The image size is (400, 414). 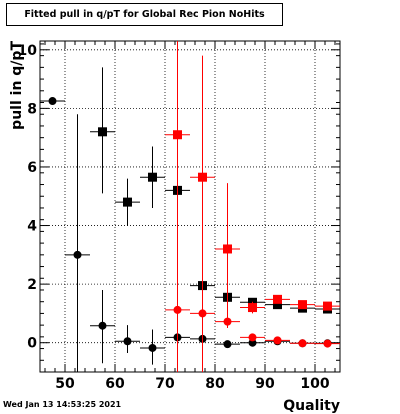 I want to click on timestamp: Wed Jan 13 14:53:25 2021, so click(x=62, y=404).